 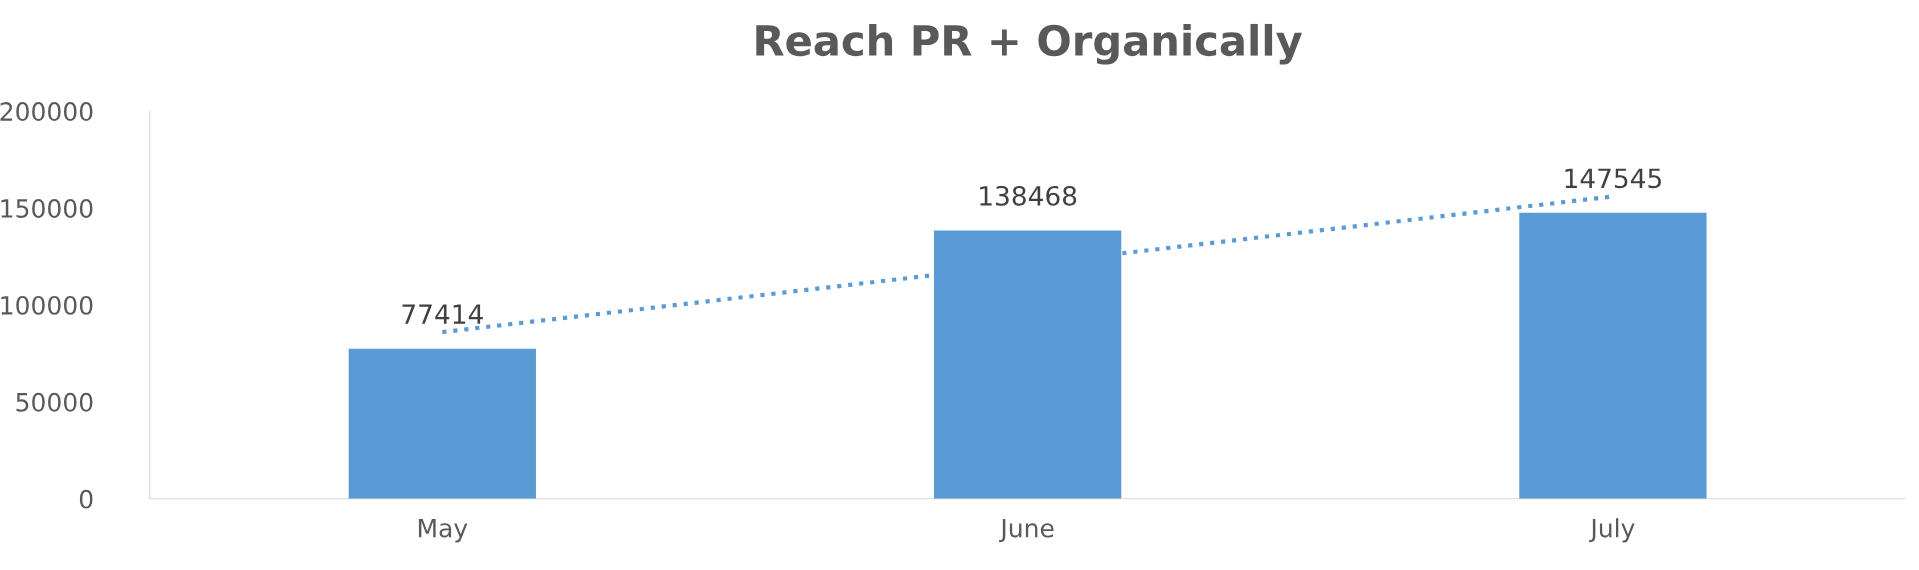 I want to click on x-tick-label: May, so click(x=443, y=530).